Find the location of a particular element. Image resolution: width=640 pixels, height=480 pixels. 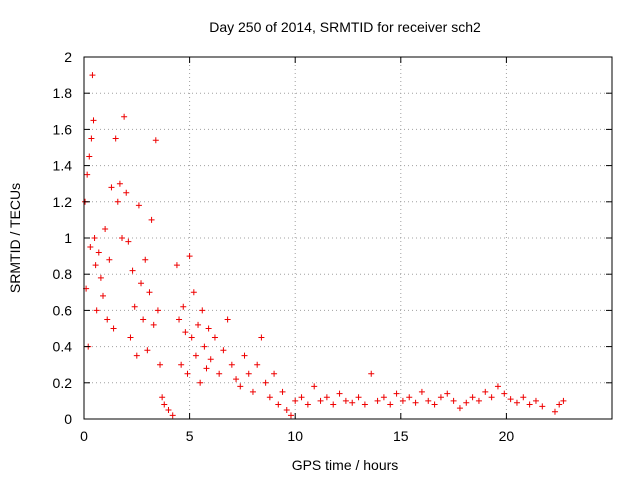

x-tick-label: 15 is located at coordinates (401, 436).